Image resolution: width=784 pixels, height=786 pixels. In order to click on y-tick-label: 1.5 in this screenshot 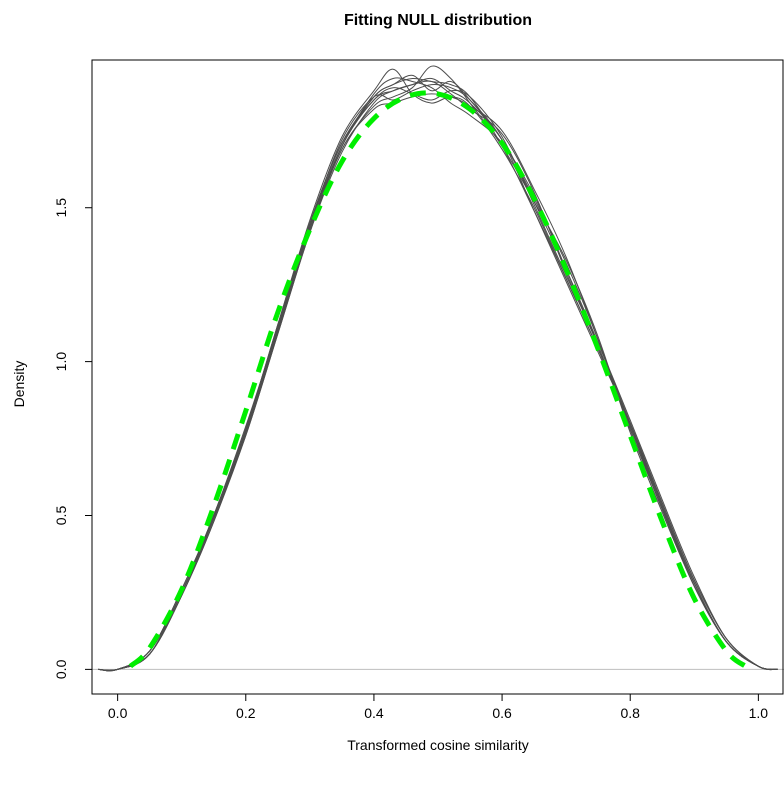, I will do `click(61, 208)`.